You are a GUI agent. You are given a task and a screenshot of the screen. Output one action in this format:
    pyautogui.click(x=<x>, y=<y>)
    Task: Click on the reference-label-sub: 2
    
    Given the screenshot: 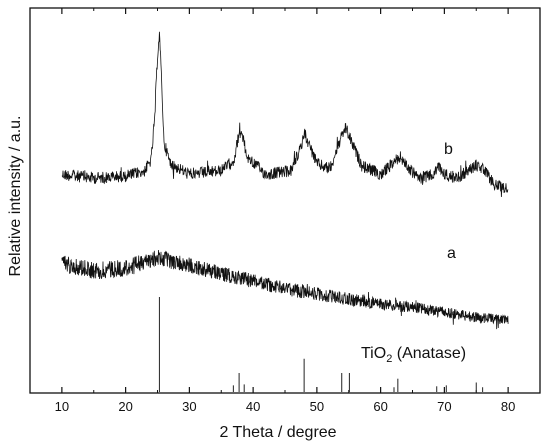 What is the action you would take?
    pyautogui.click(x=389, y=359)
    